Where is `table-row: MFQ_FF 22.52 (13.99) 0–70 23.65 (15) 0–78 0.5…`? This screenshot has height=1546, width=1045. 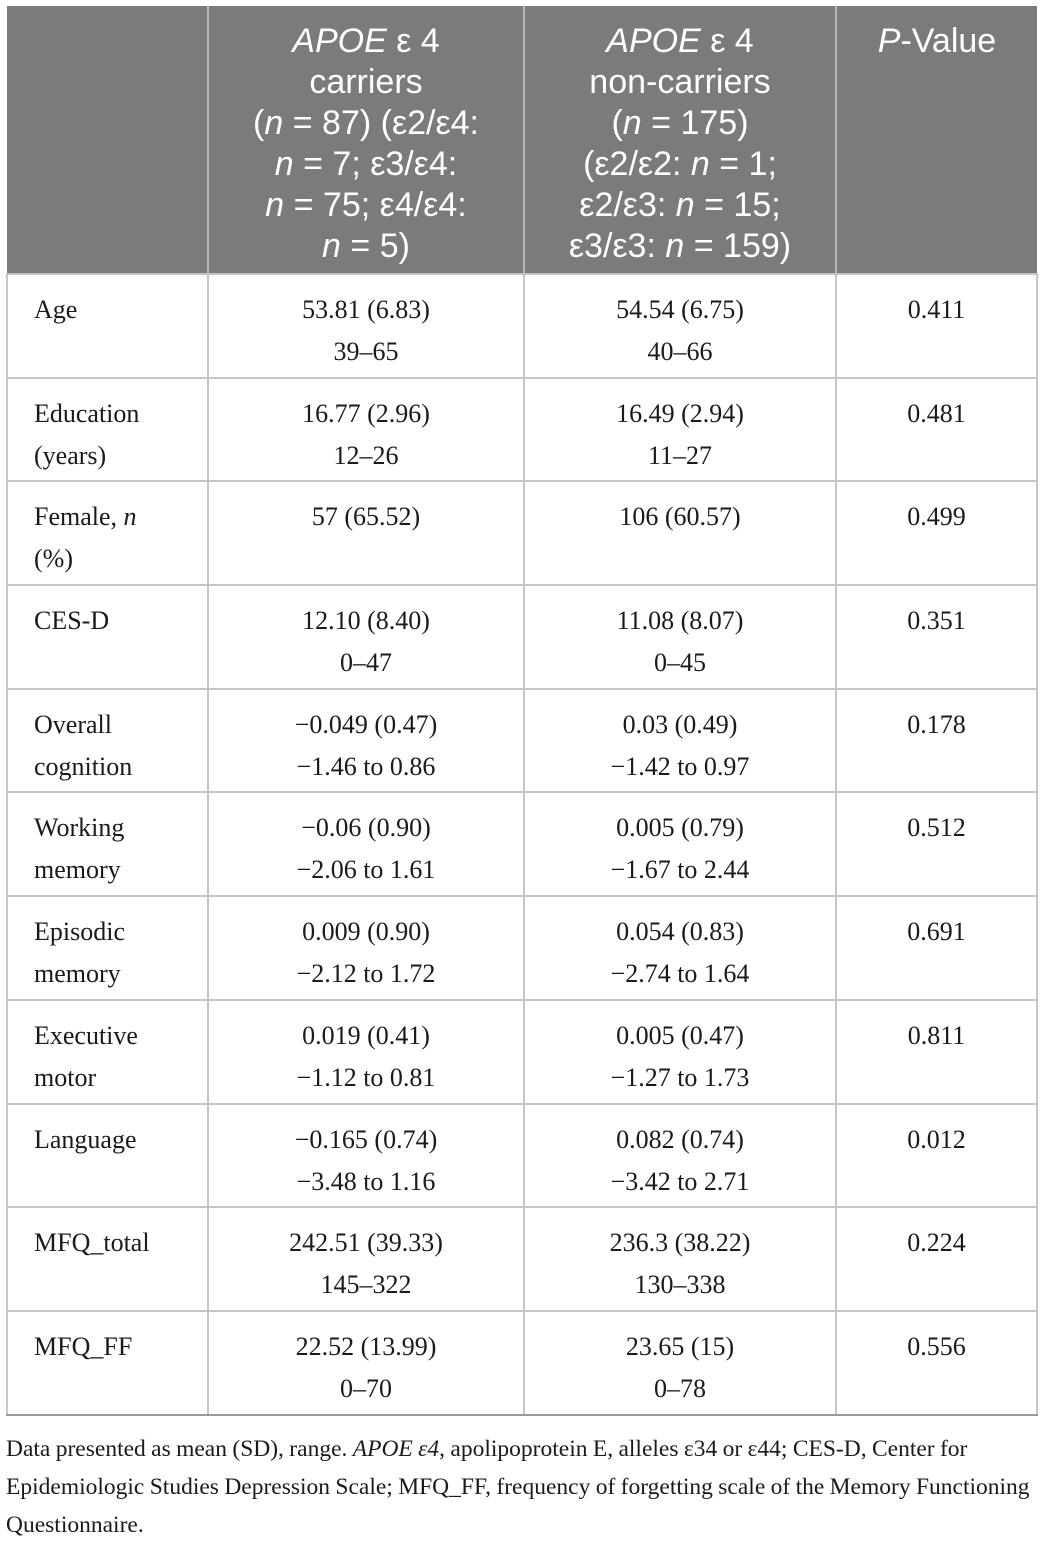
table-row: MFQ_FF 22.52 (13.99) 0–70 23.65 (15) 0–78 0.5… is located at coordinates (522, 1362).